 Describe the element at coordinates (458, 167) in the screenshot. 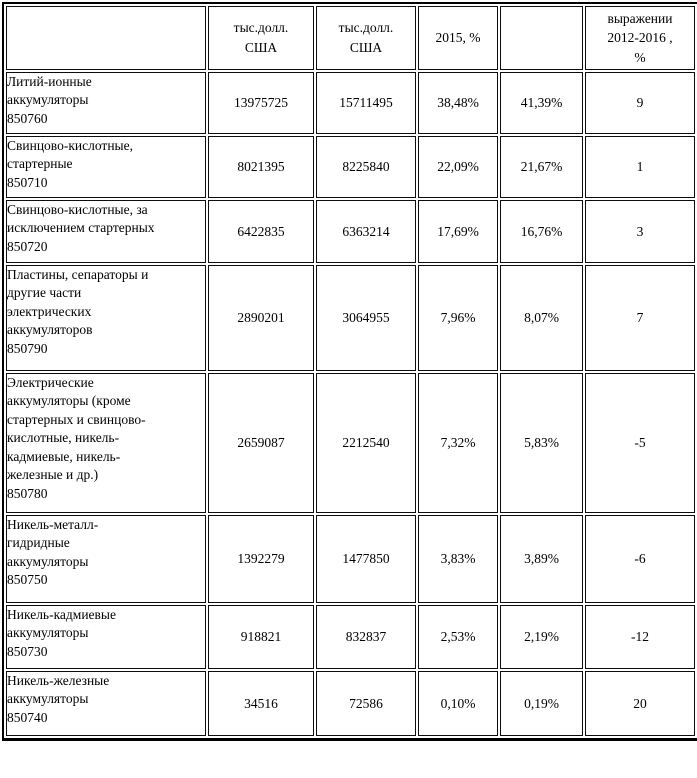

I see `percent-2015-cell: 22,09%` at that location.